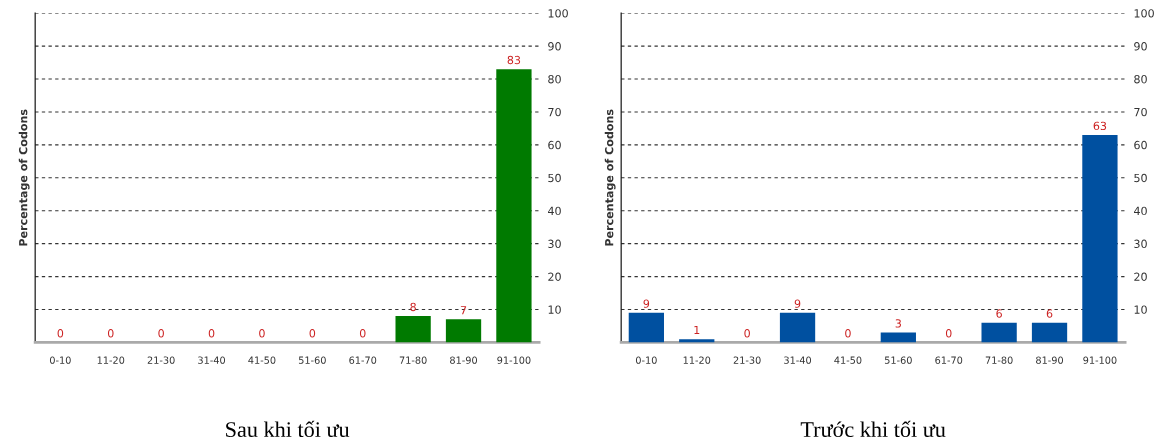  Describe the element at coordinates (697, 330) in the screenshot. I see `data-label: 1` at that location.